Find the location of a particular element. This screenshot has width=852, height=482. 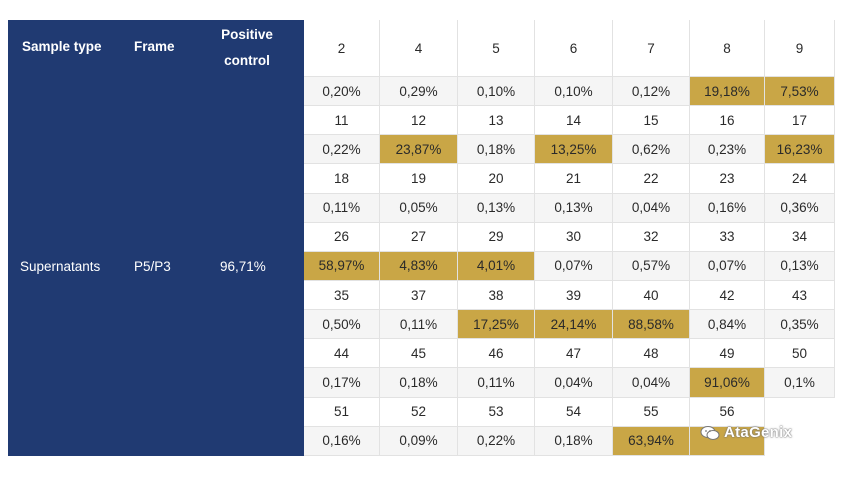

percentage-cell: 13,25% is located at coordinates (574, 150).